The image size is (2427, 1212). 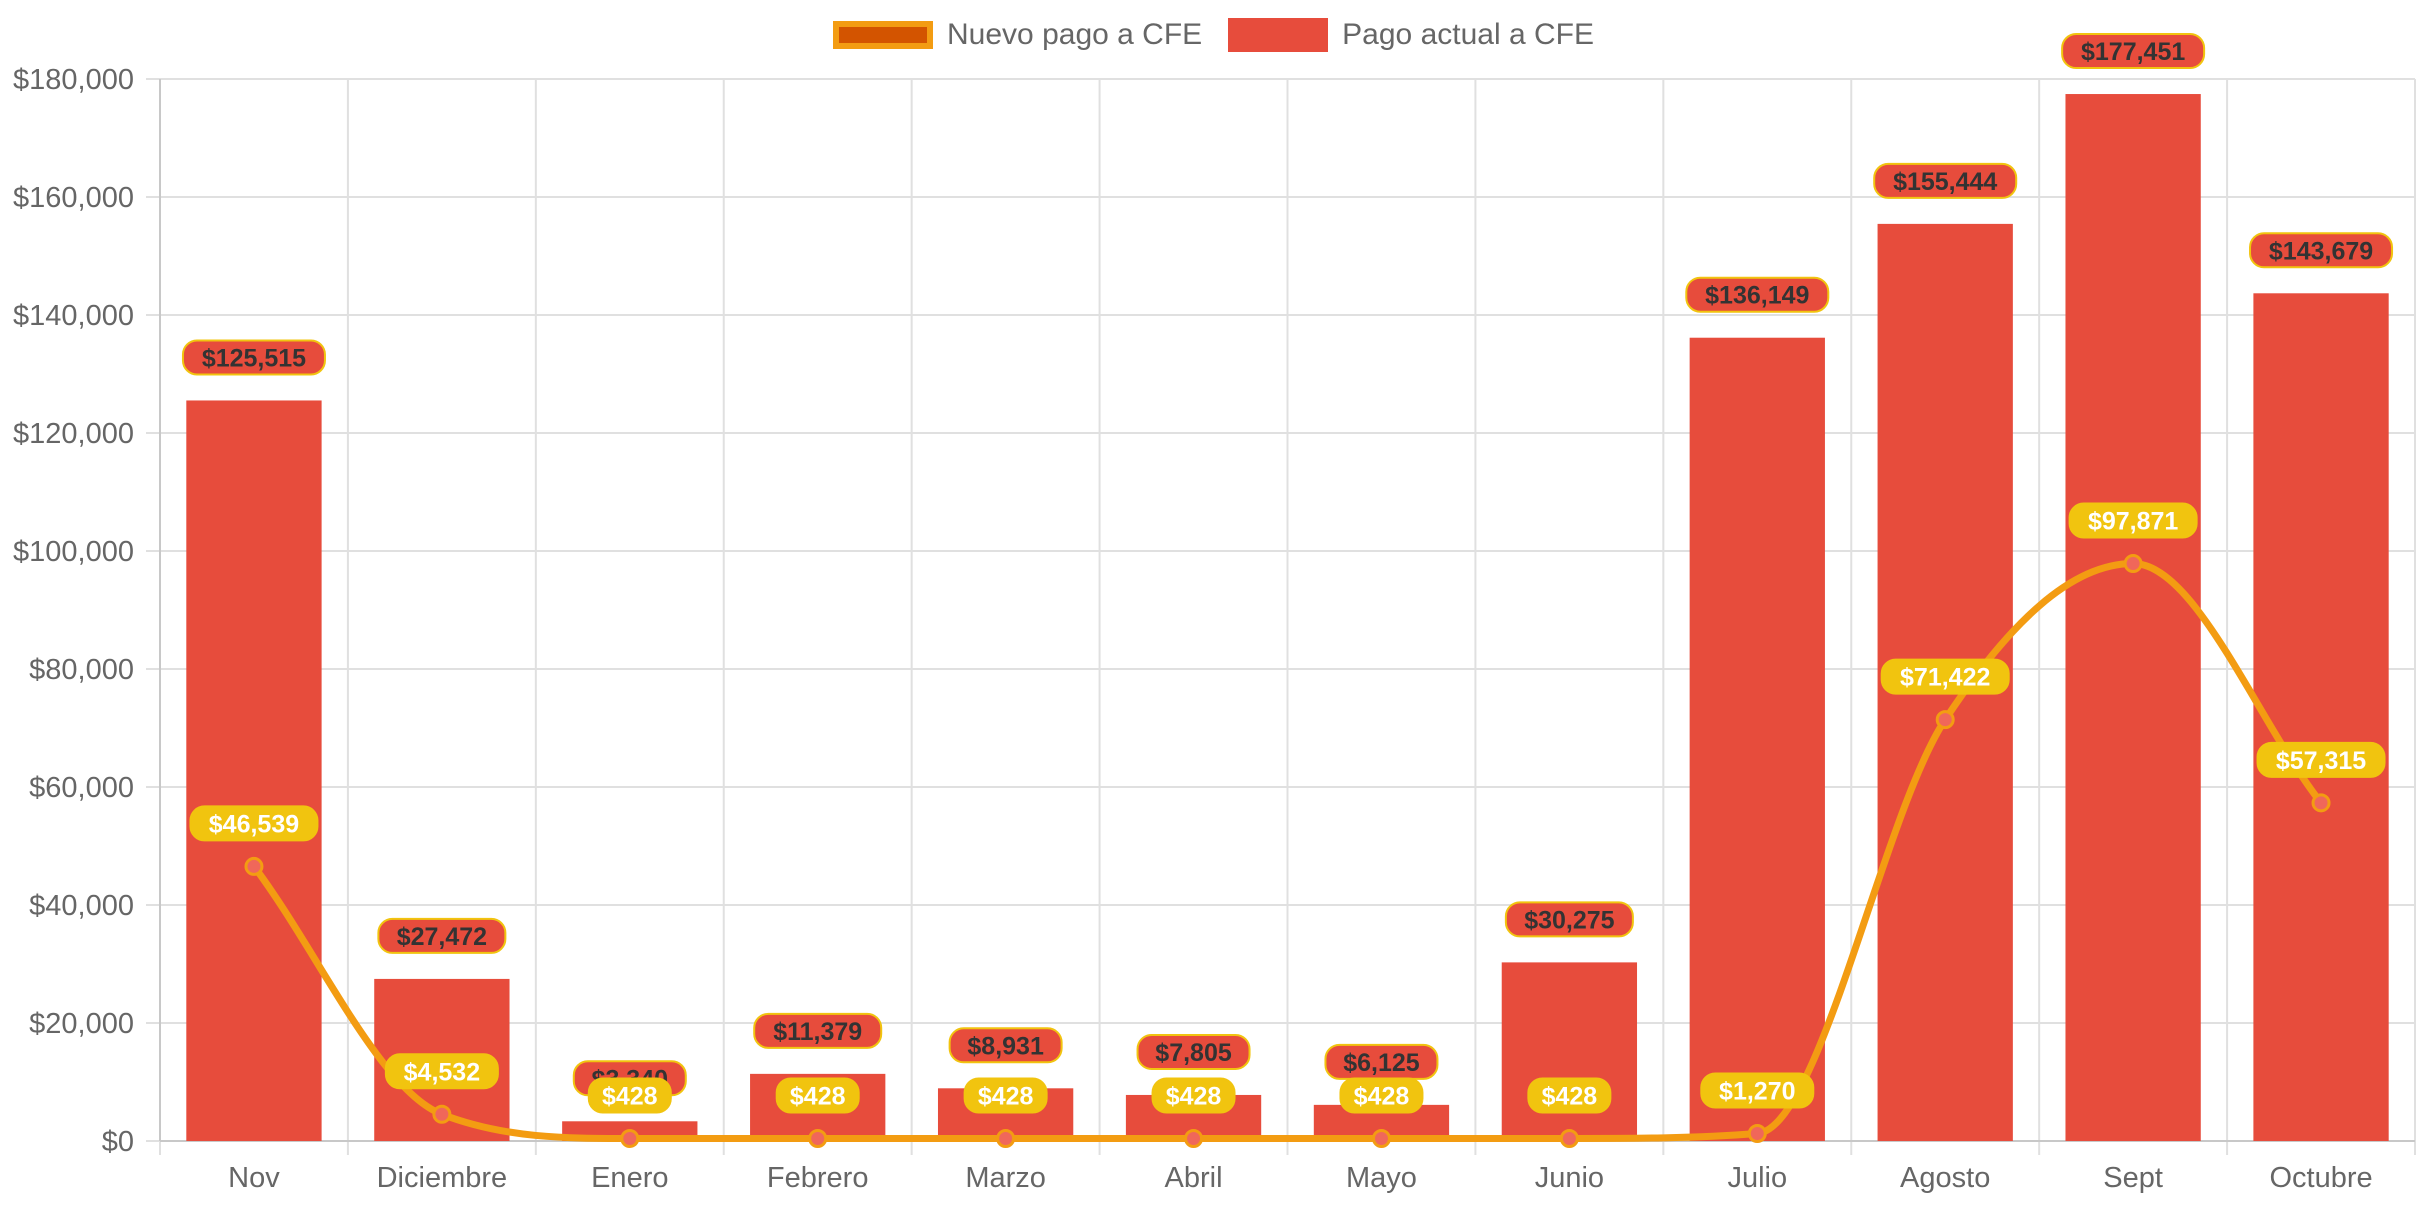 What do you see at coordinates (81, 1024) in the screenshot?
I see `y-tick-label: $20,000` at bounding box center [81, 1024].